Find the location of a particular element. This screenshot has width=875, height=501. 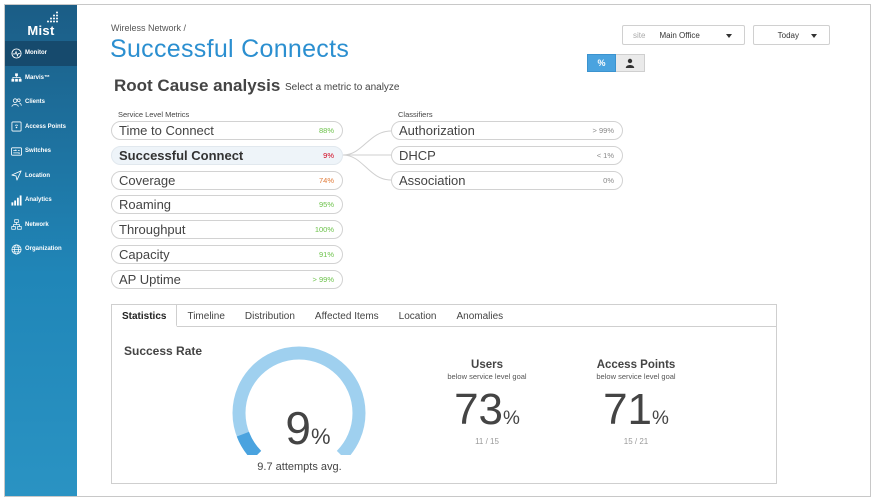

sidebar-item-network: Network is located at coordinates (41, 225).